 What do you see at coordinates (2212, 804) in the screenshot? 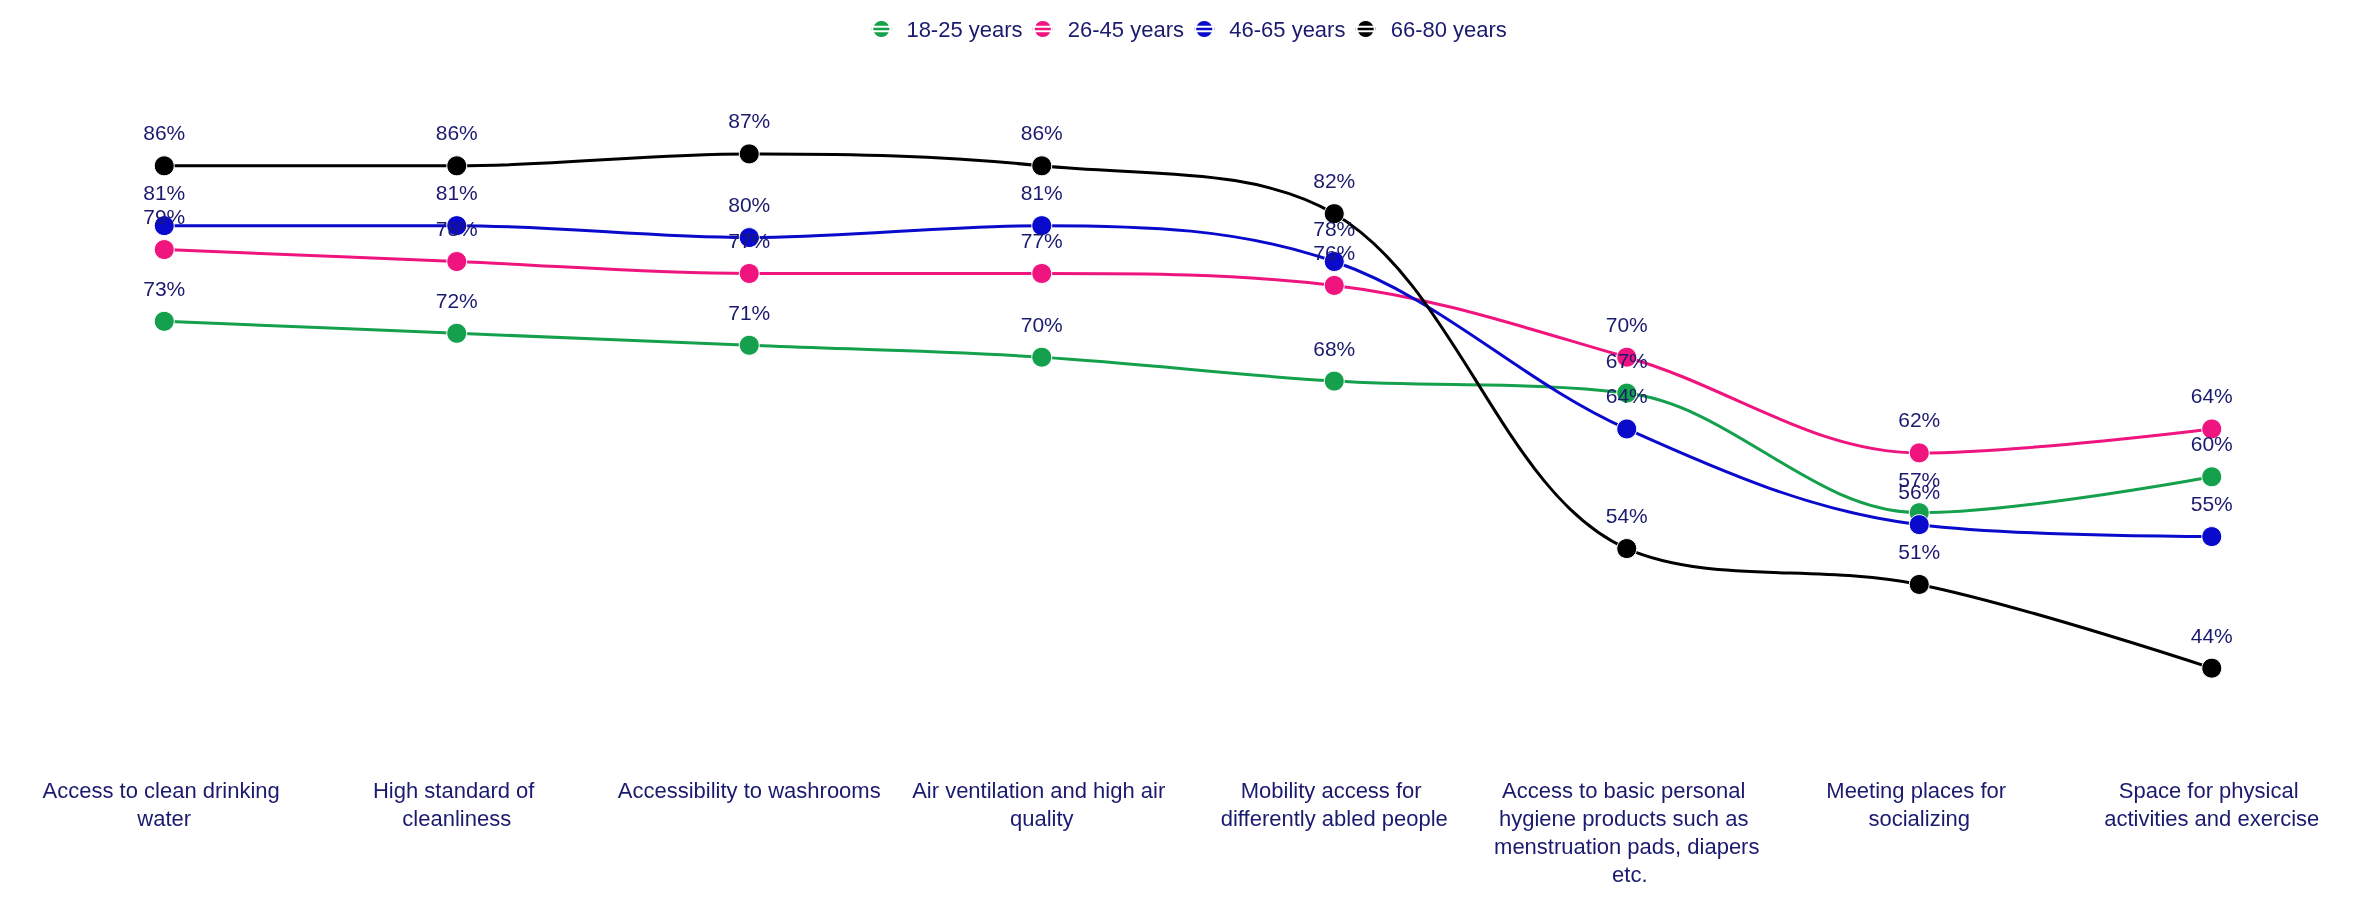
I see `x-tick-label: Space for physical activities and exercise` at bounding box center [2212, 804].